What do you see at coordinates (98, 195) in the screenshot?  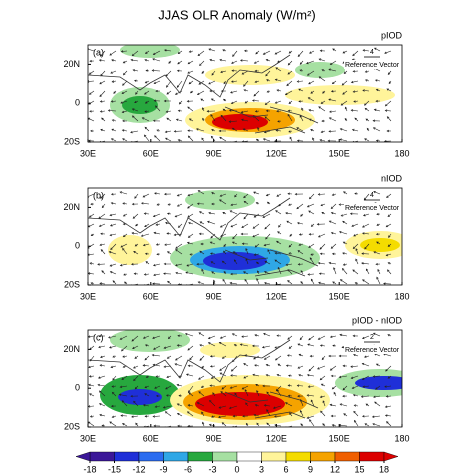 I see `panel-label: (b)` at bounding box center [98, 195].